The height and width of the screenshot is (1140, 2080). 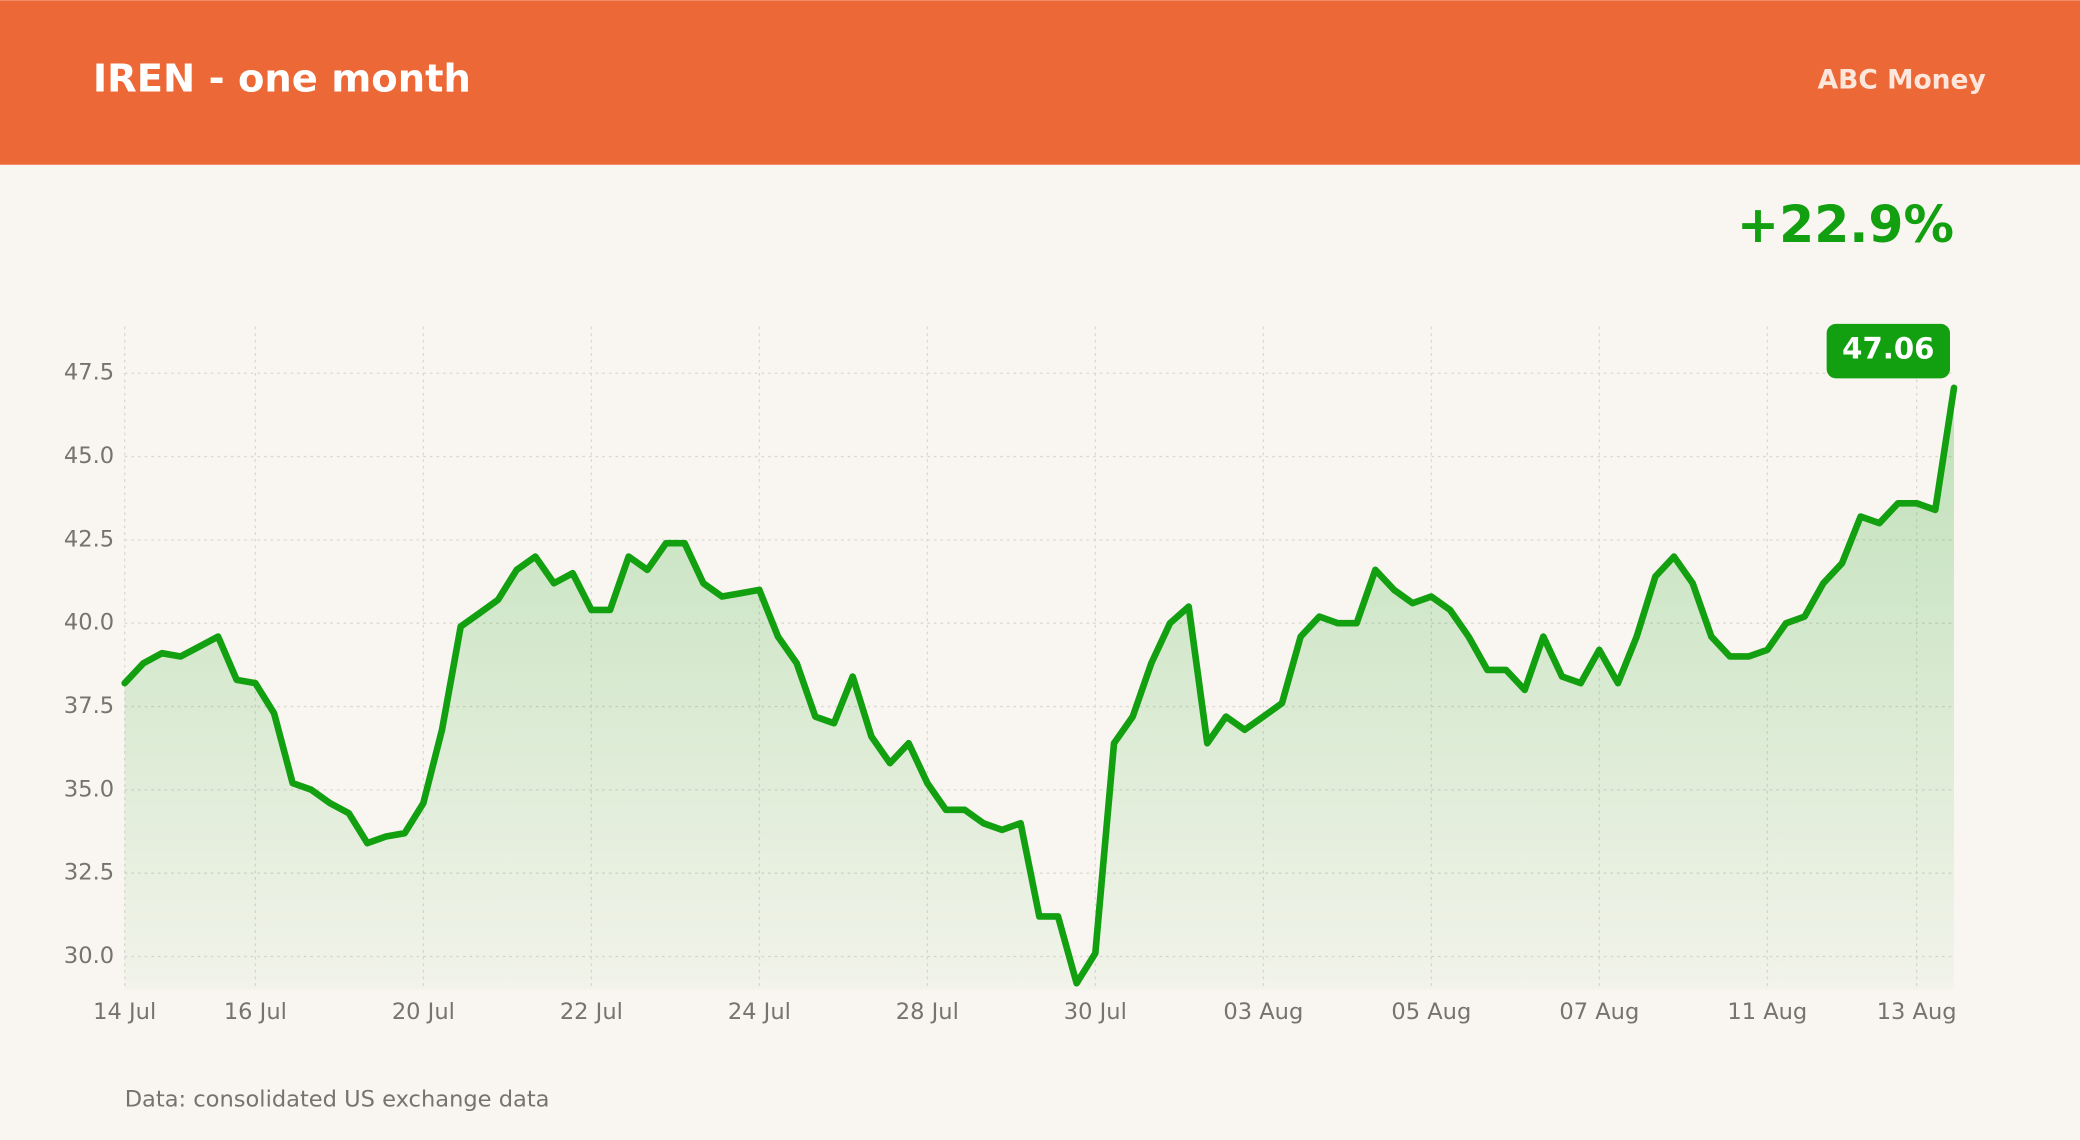 What do you see at coordinates (1431, 1012) in the screenshot?
I see `x-tick-label: 05 Aug` at bounding box center [1431, 1012].